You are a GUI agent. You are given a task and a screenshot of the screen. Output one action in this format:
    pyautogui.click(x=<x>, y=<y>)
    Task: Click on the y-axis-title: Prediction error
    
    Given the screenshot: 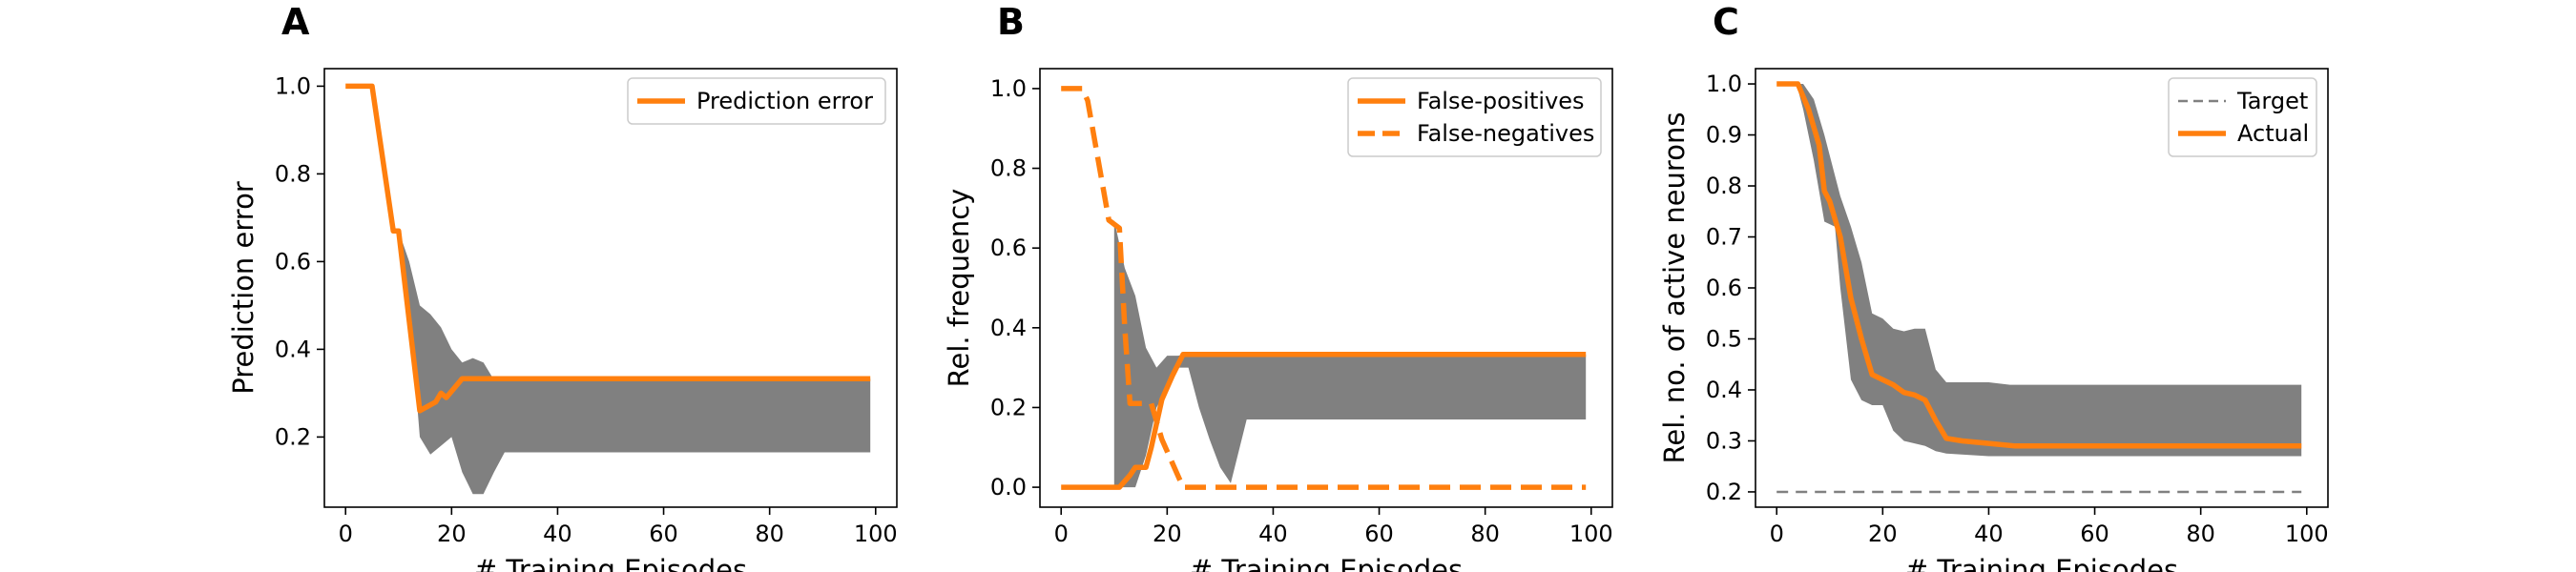 What is the action you would take?
    pyautogui.click(x=243, y=288)
    